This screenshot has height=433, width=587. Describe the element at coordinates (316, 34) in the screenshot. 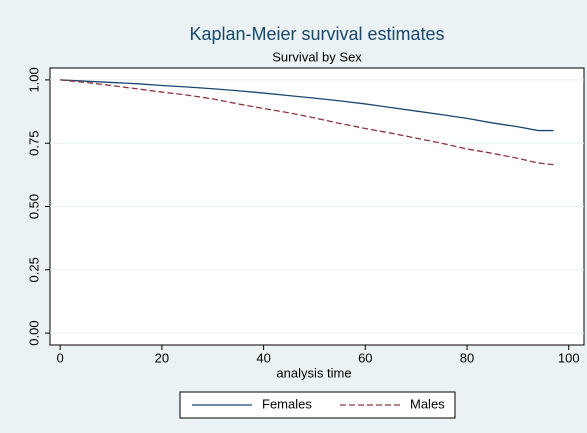

I see `chart-title: Kaplan-Meier survival estimates` at that location.